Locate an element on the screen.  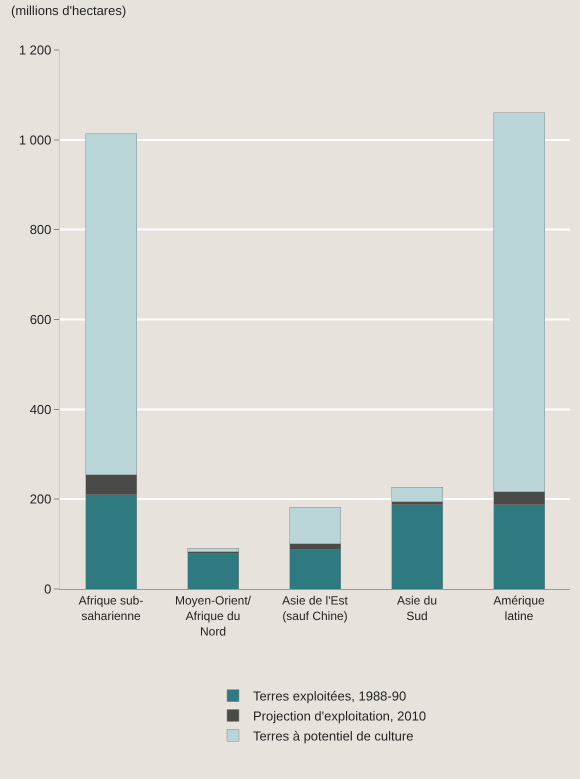
y-tick-label: 400 is located at coordinates (41, 409).